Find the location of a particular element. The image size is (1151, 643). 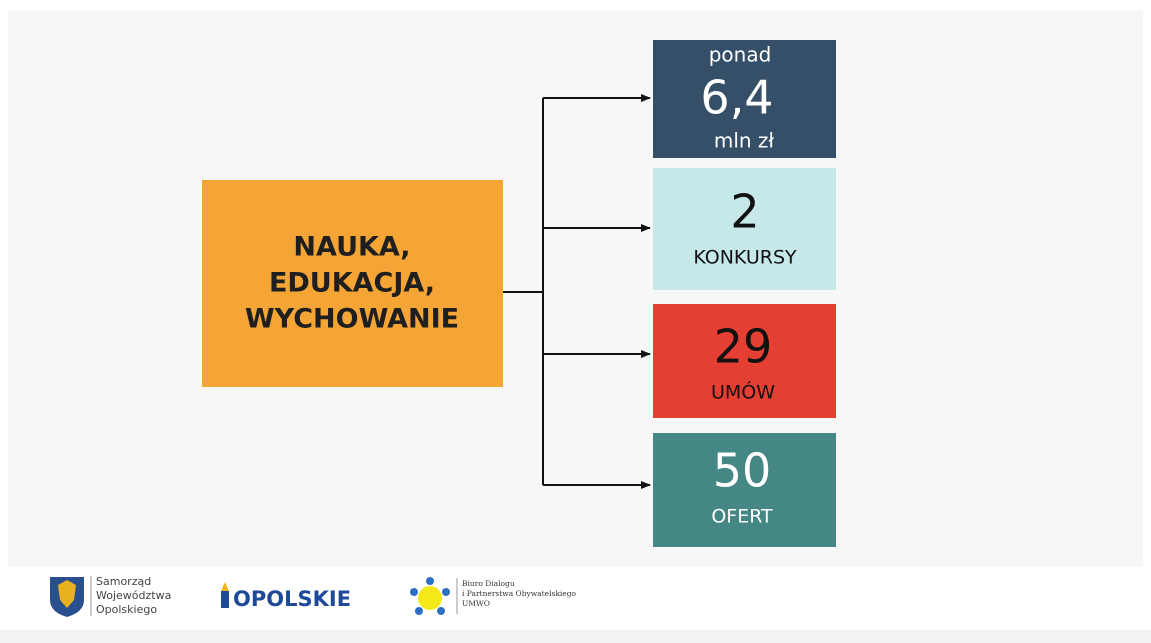

box-contracts is located at coordinates (744, 361).